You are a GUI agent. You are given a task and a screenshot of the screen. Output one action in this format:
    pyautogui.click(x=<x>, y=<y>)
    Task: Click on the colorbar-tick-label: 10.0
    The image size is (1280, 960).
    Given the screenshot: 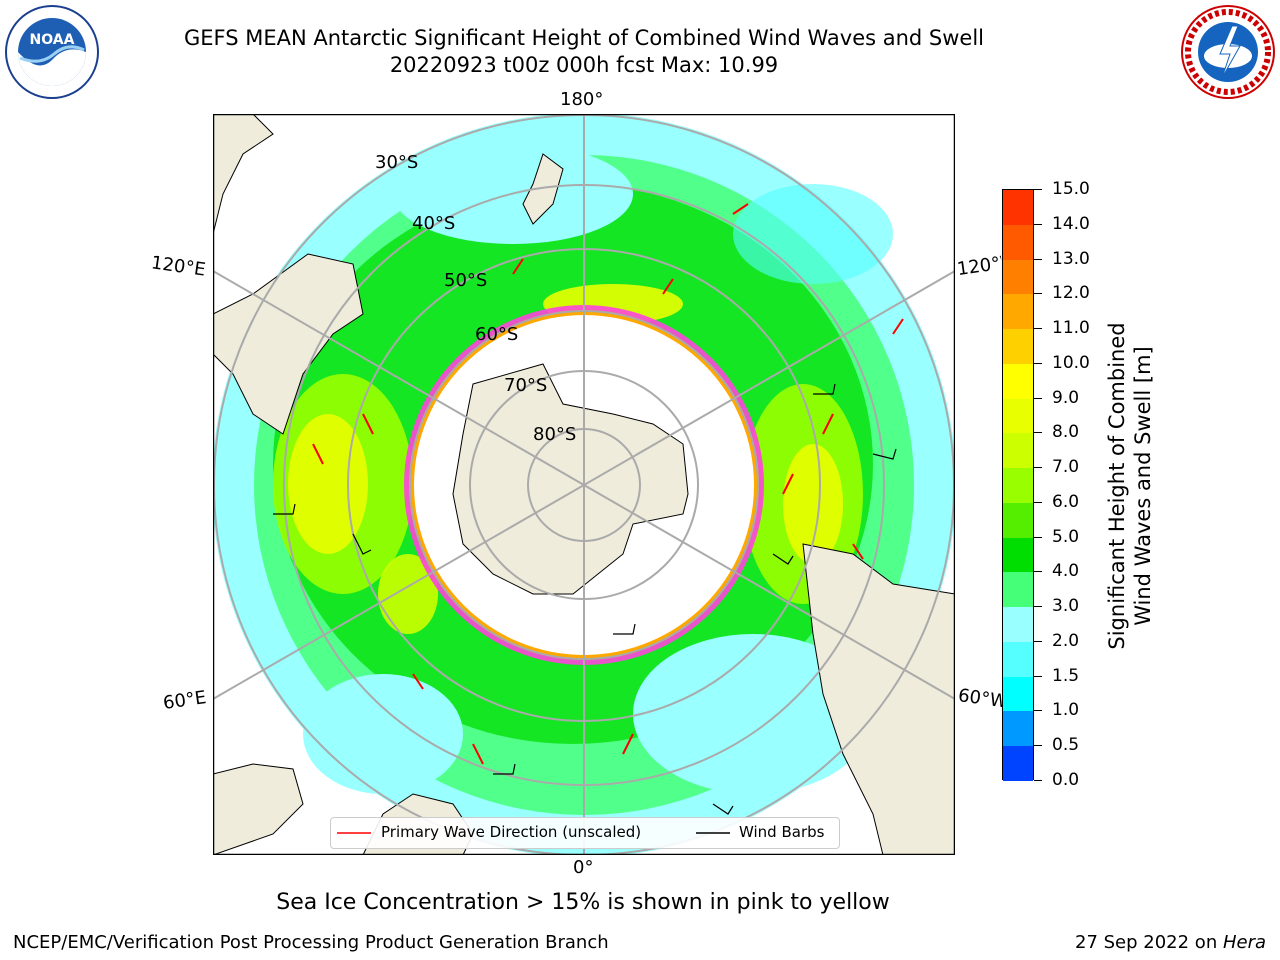 What is the action you would take?
    pyautogui.click(x=1071, y=362)
    